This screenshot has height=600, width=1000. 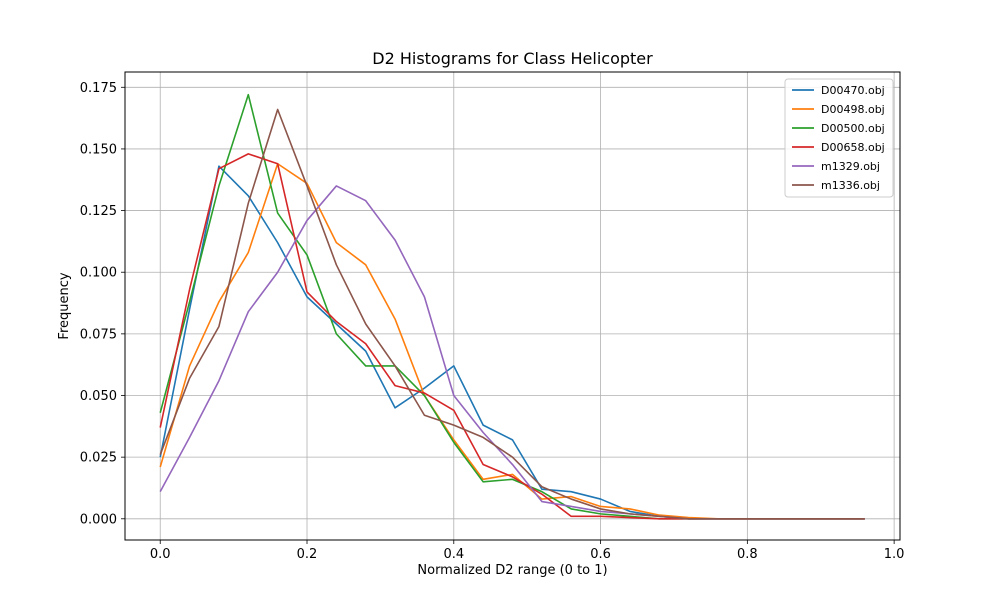 What do you see at coordinates (98, 334) in the screenshot?
I see `y-tick-label: 0.075` at bounding box center [98, 334].